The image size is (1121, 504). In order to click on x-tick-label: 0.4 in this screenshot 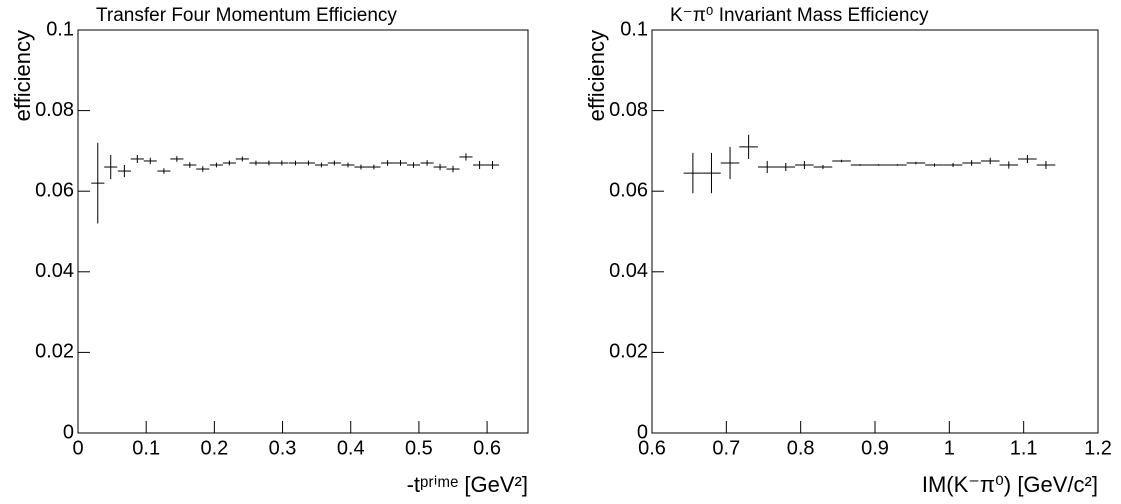, I will do `click(351, 448)`.